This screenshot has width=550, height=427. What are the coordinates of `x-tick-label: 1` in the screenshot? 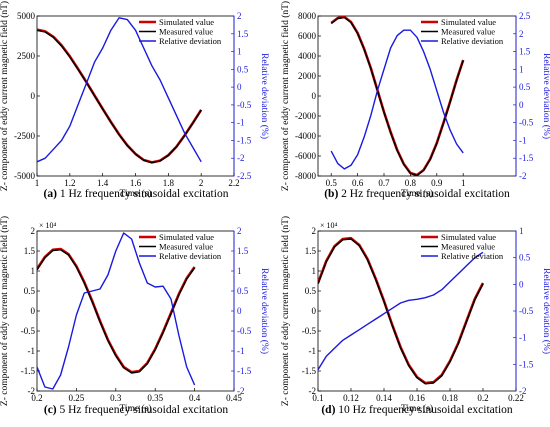 It's located at (37, 183).